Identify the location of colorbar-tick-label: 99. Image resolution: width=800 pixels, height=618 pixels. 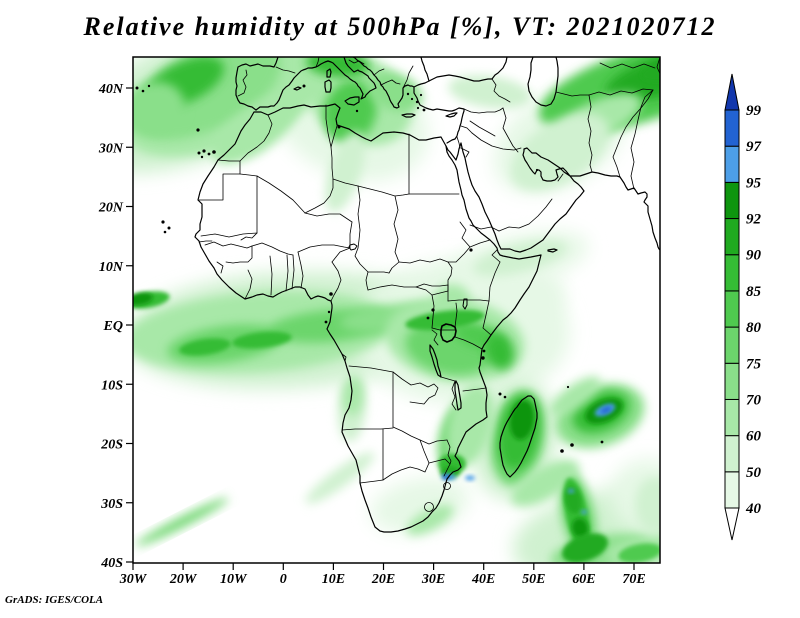
(754, 111).